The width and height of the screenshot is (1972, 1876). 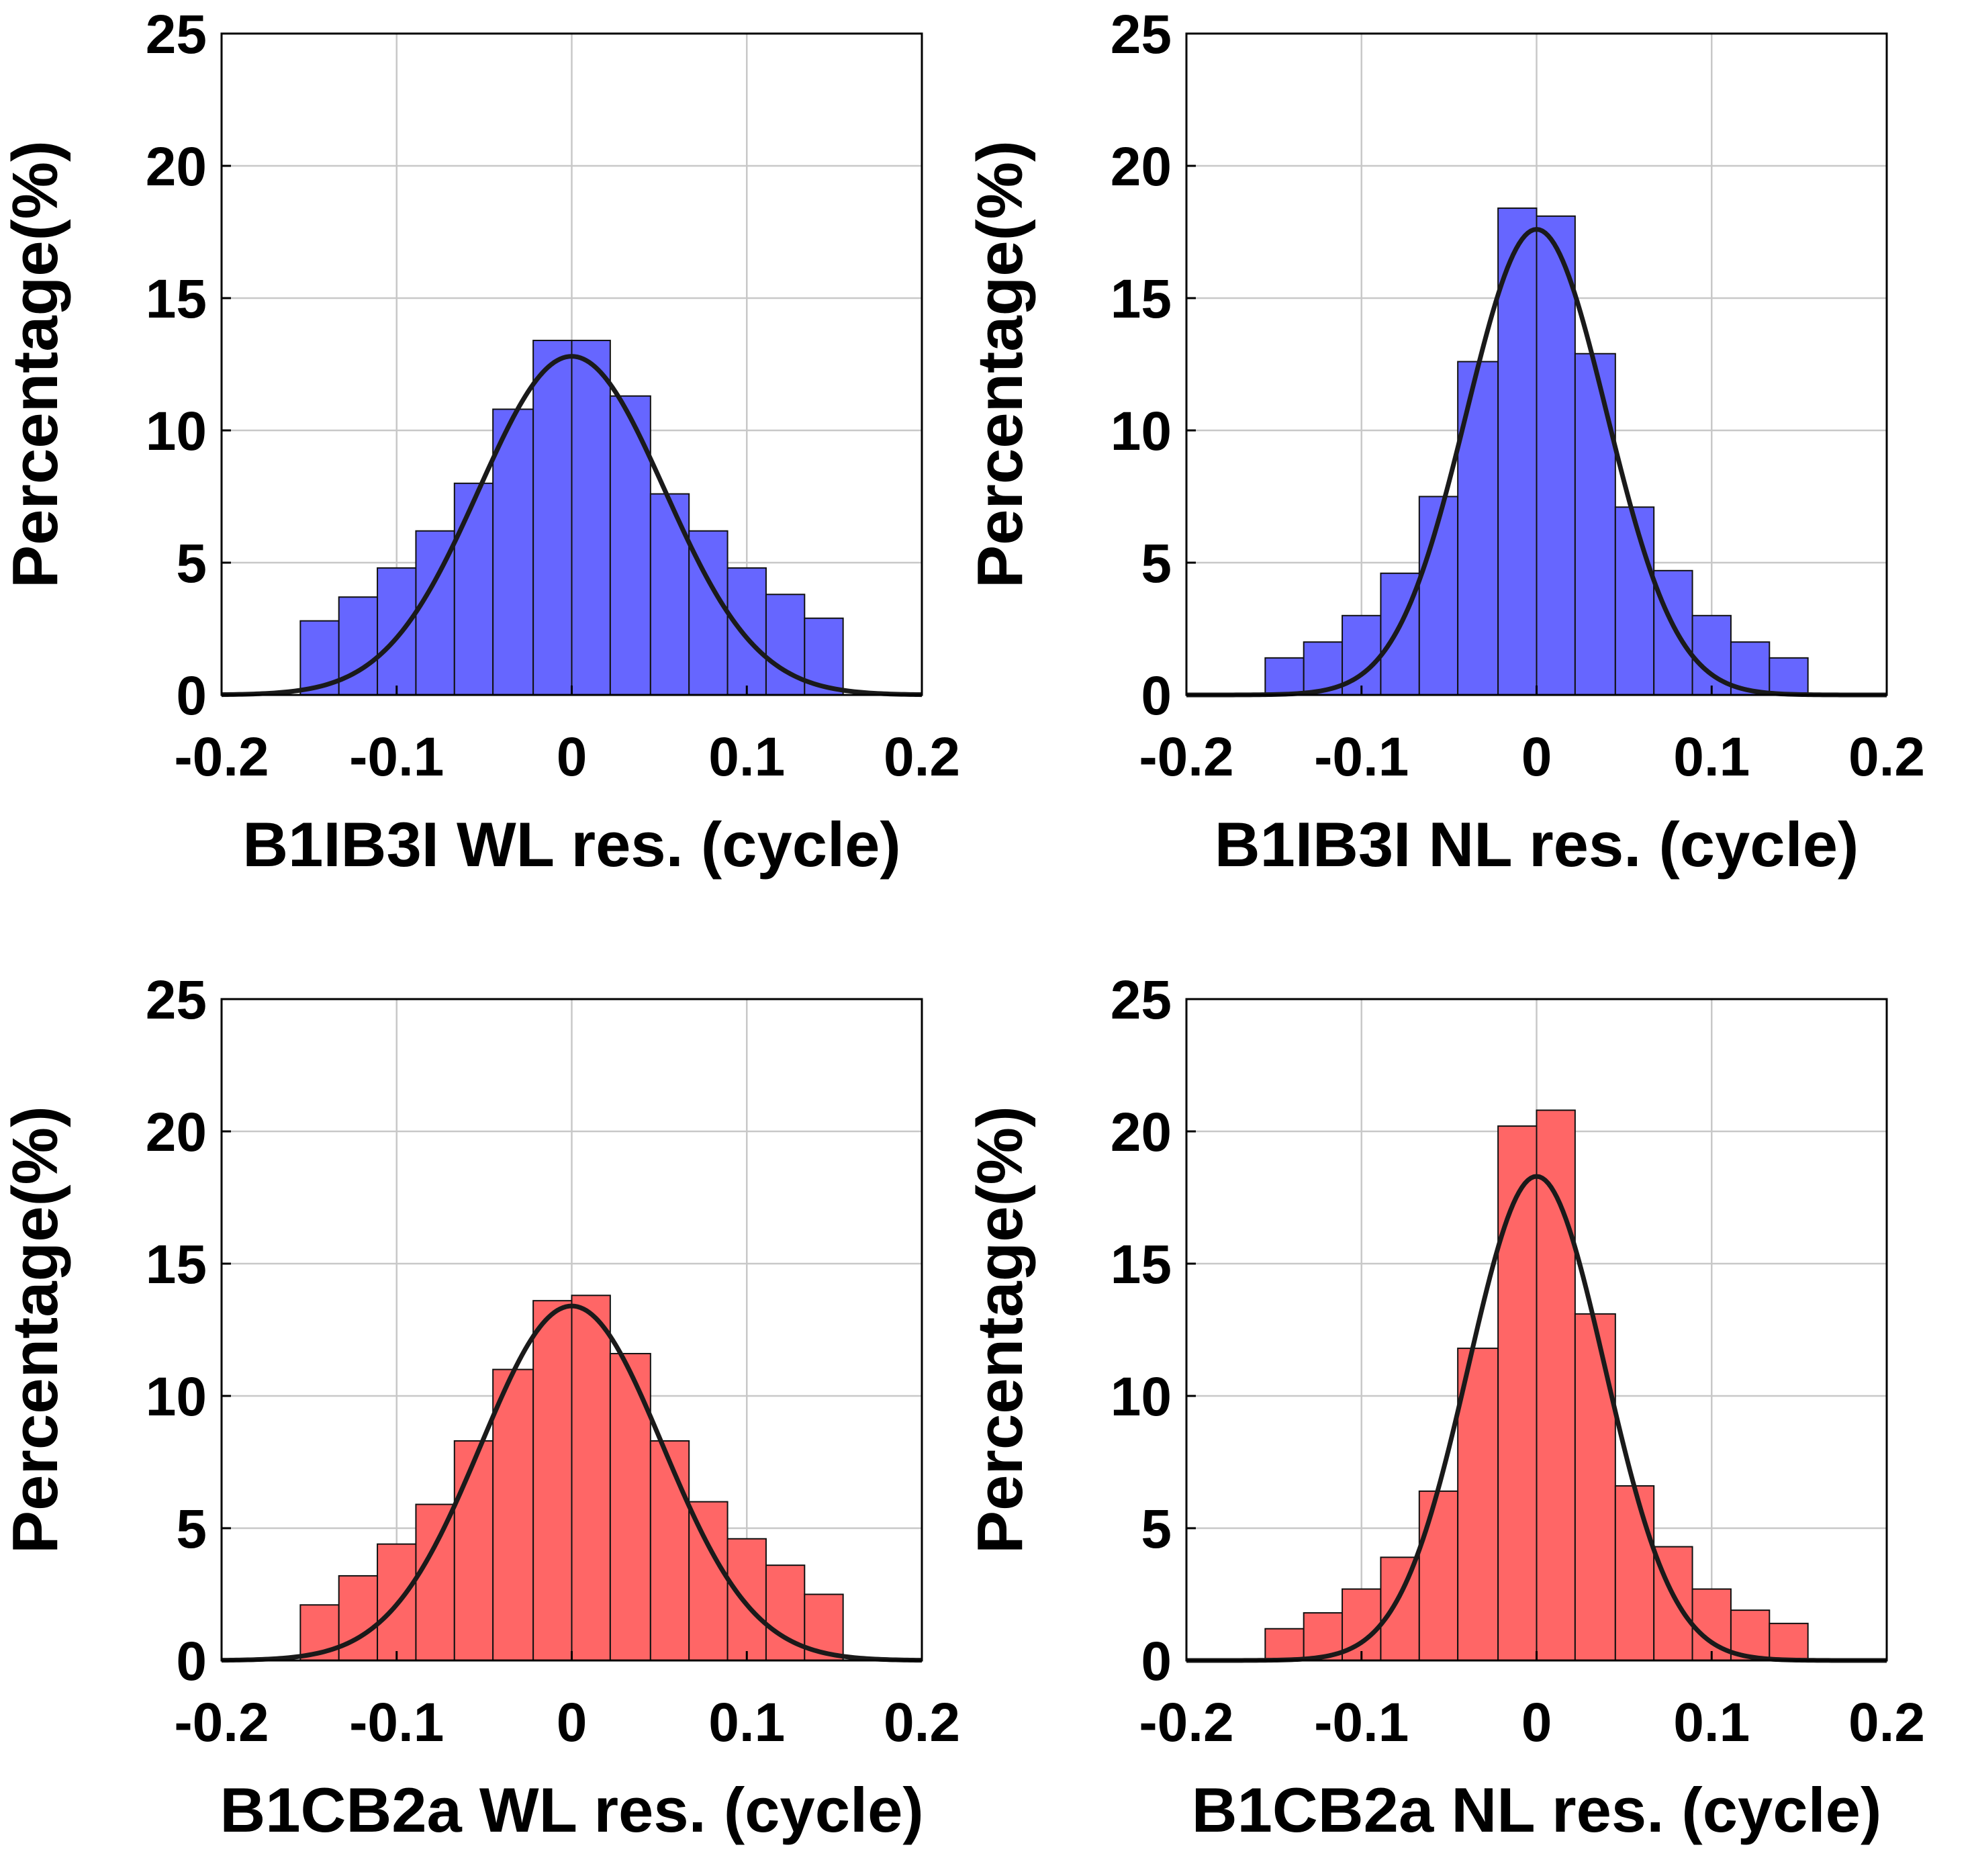 What do you see at coordinates (1537, 1810) in the screenshot?
I see `x-axis-label: B1CB2a NL res. (cycle)` at bounding box center [1537, 1810].